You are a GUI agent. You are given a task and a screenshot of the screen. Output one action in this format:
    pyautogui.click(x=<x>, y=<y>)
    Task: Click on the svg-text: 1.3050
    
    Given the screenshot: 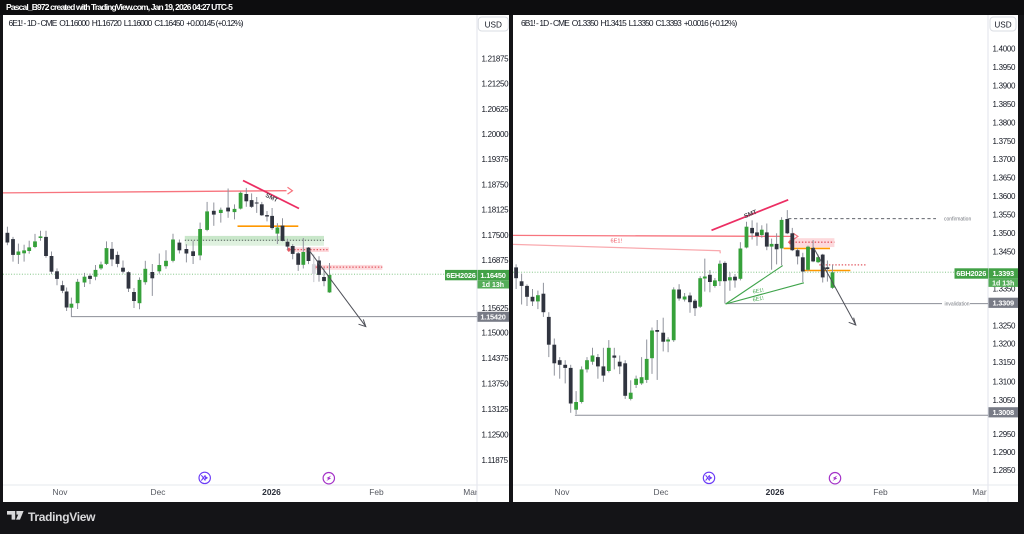 What is the action you would take?
    pyautogui.click(x=1005, y=400)
    